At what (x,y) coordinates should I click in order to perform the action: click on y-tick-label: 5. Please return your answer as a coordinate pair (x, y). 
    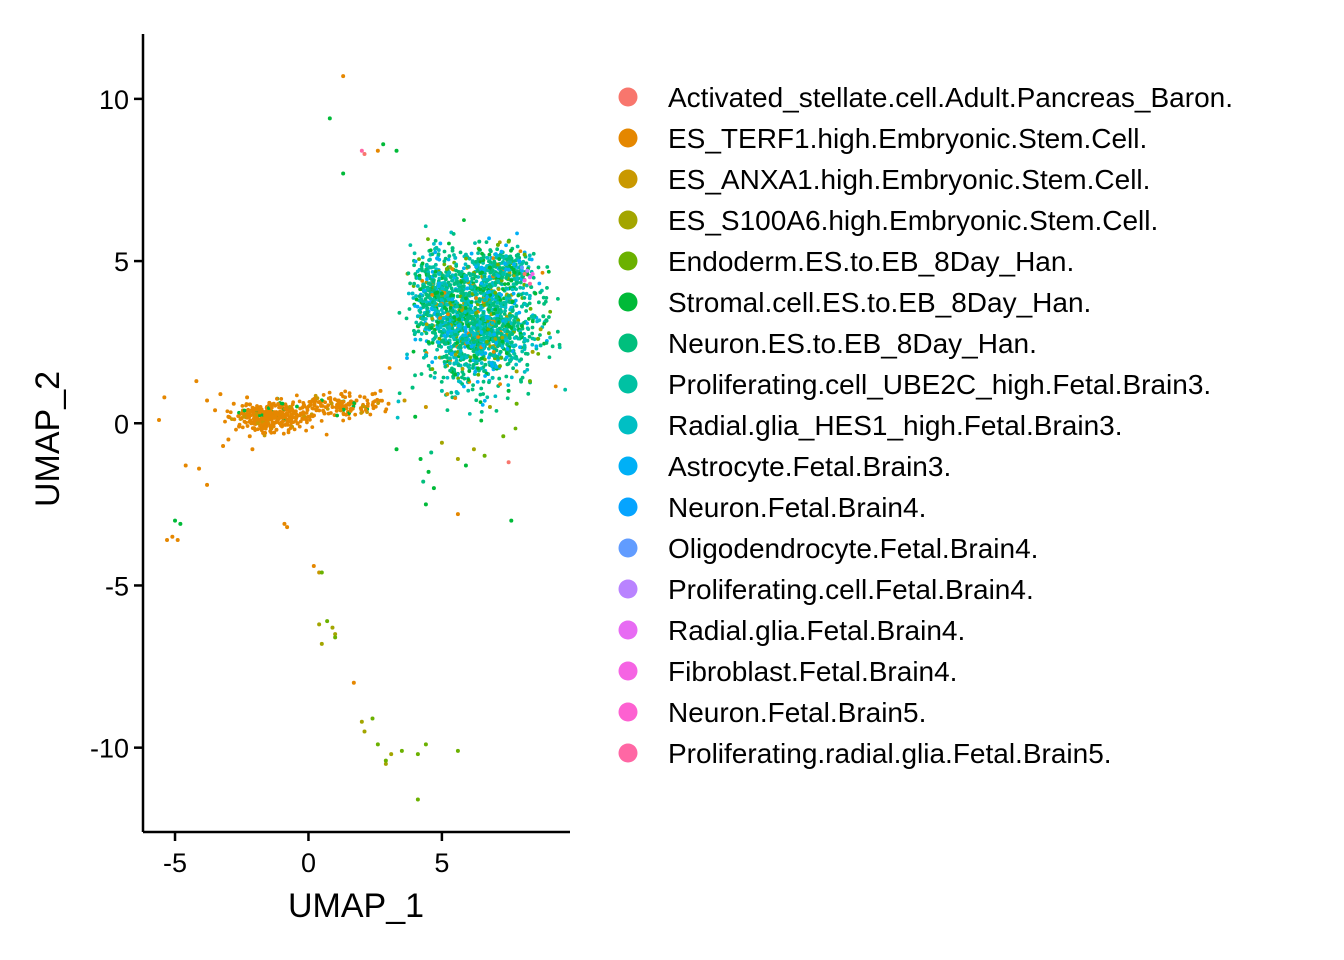
    Looking at the image, I should click on (121, 262).